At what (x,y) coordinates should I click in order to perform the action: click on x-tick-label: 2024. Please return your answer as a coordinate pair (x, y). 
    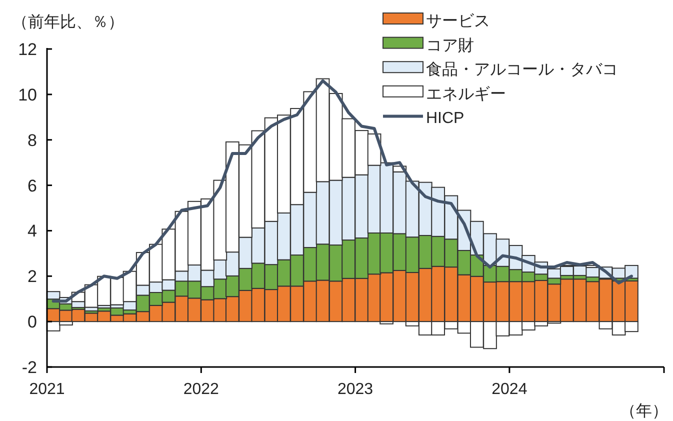
    Looking at the image, I should click on (510, 389).